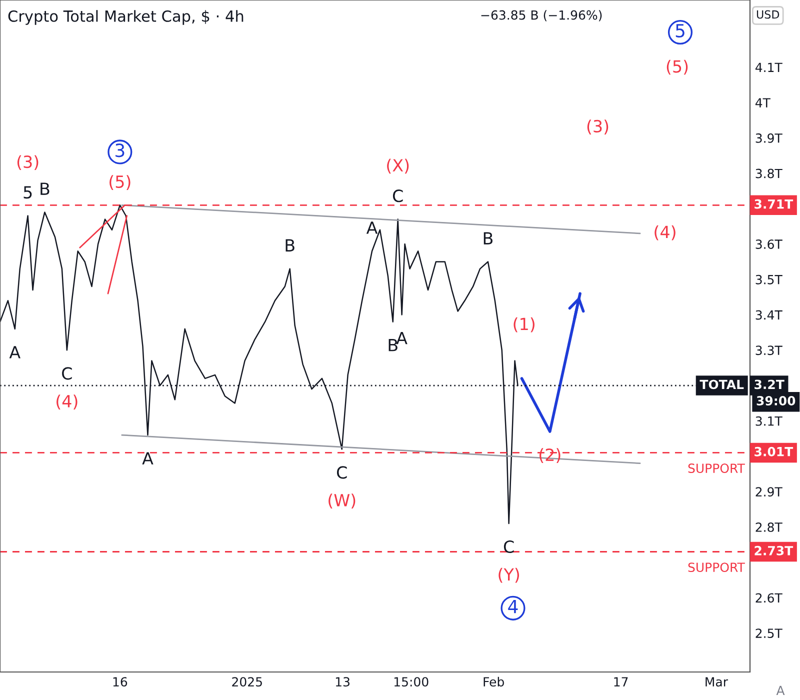 Image resolution: width=800 pixels, height=700 pixels. Describe the element at coordinates (768, 14) in the screenshot. I see `y-axis-title: USD` at that location.